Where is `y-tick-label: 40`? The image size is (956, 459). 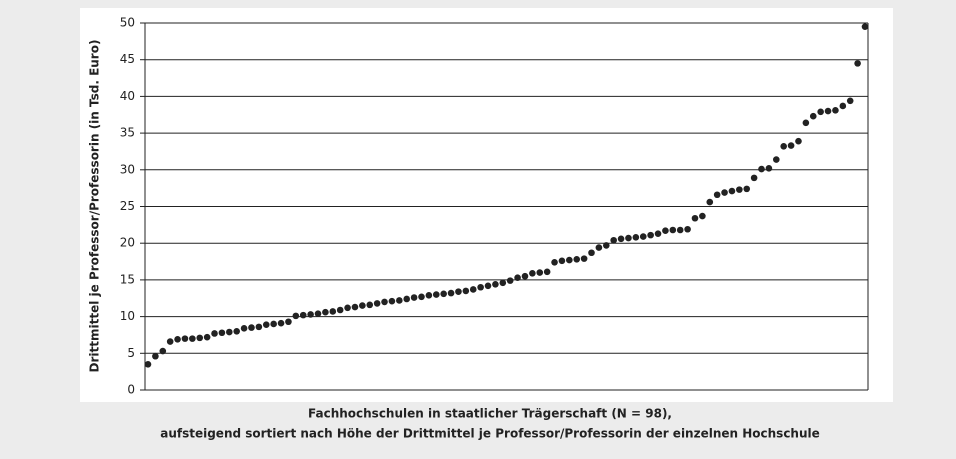
y-tick-label: 40 is located at coordinates (127, 96).